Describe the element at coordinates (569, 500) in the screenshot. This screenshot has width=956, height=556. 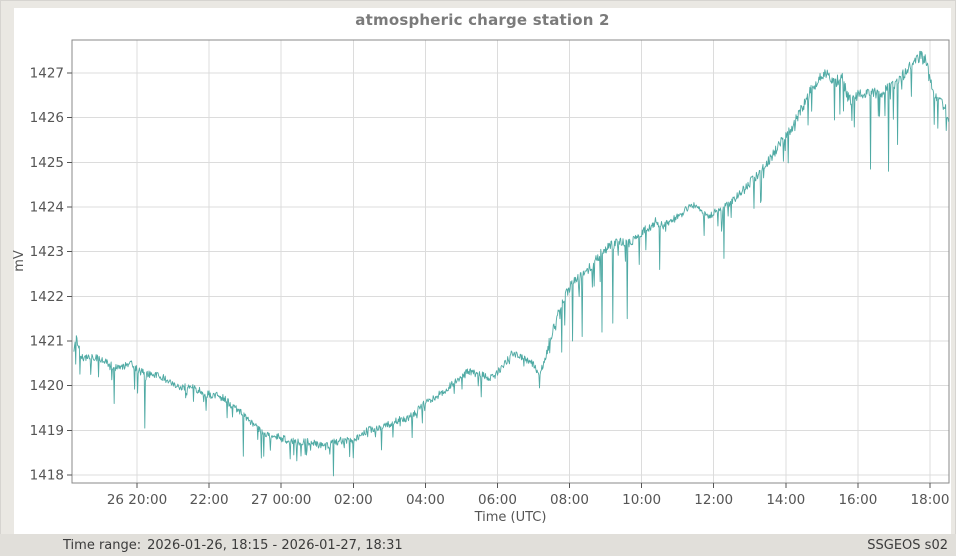
I see `x-tick-label: 08:00` at that location.